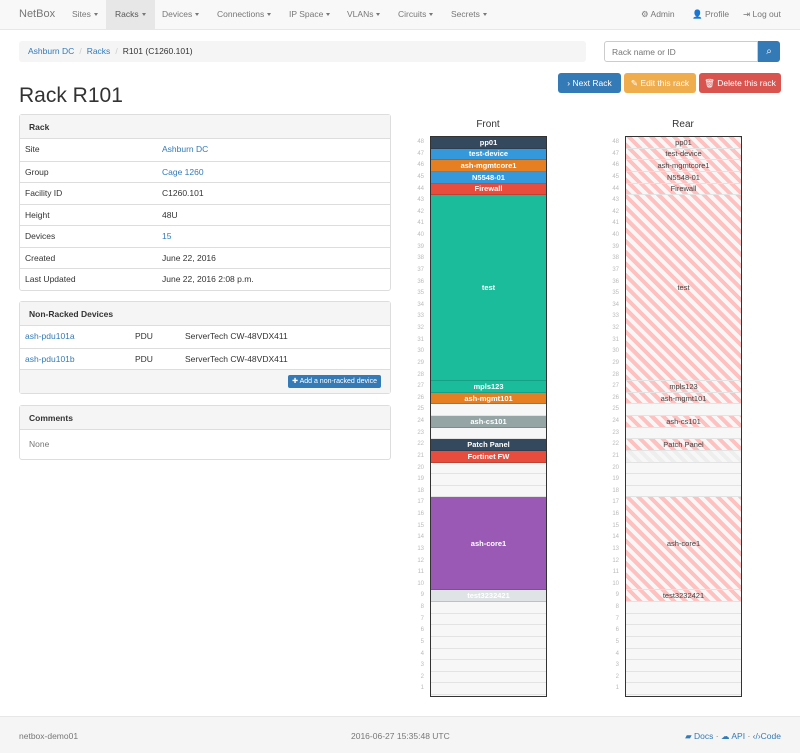 This screenshot has height=753, width=800. Describe the element at coordinates (683, 596) in the screenshot. I see `rack-device-rear: test3232421` at that location.